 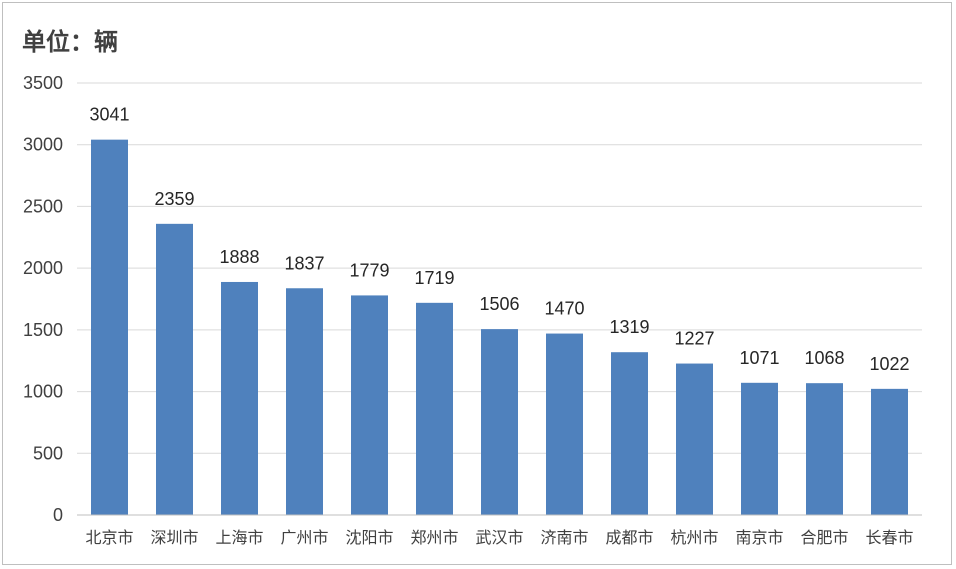 What do you see at coordinates (43, 268) in the screenshot?
I see `y-tick-label: 2000` at bounding box center [43, 268].